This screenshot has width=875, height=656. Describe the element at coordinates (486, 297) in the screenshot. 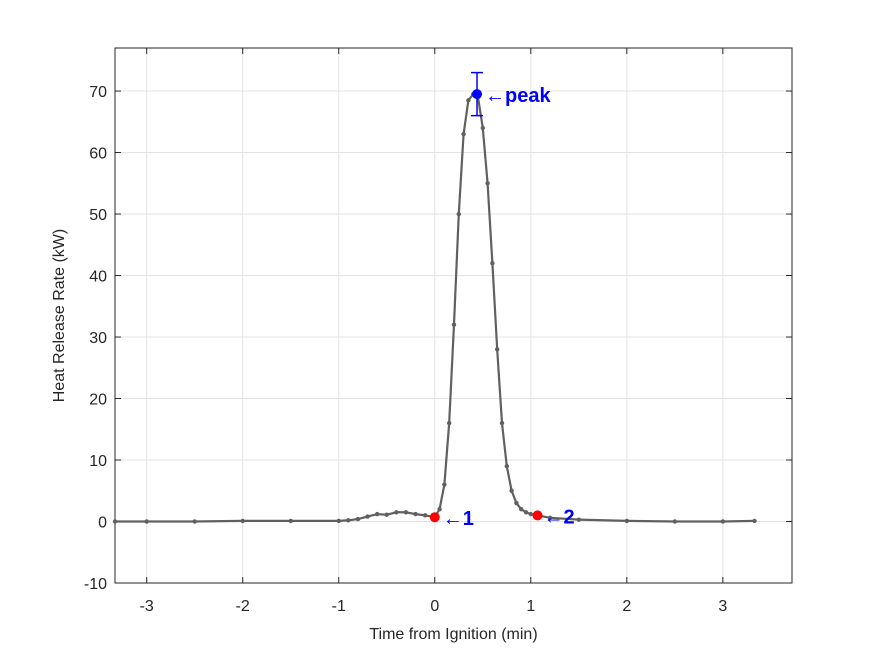

I see `markers` at that location.